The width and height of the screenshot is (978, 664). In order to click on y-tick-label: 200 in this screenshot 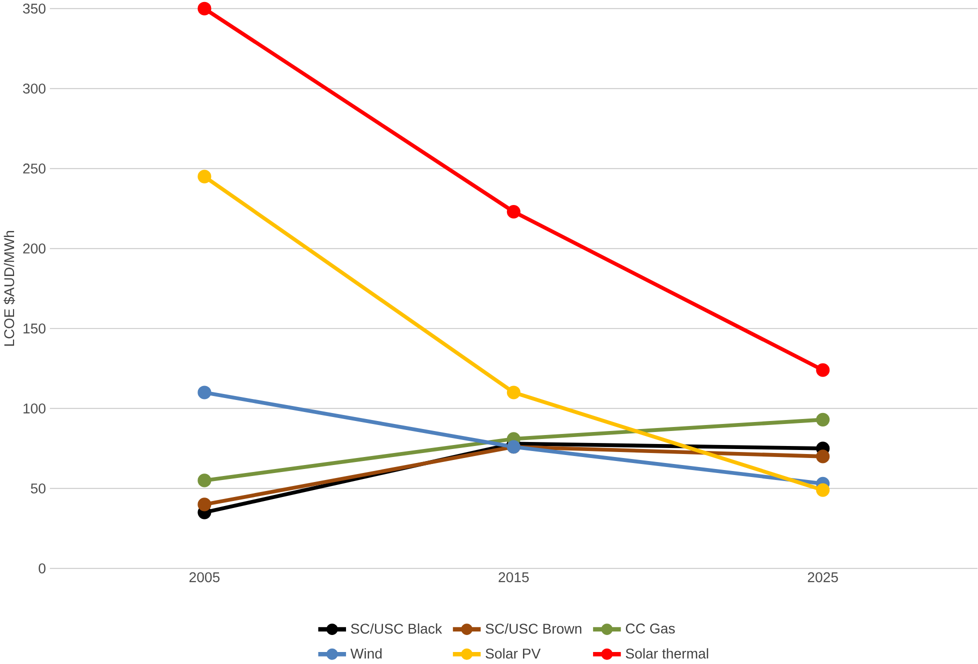, I will do `click(34, 248)`.